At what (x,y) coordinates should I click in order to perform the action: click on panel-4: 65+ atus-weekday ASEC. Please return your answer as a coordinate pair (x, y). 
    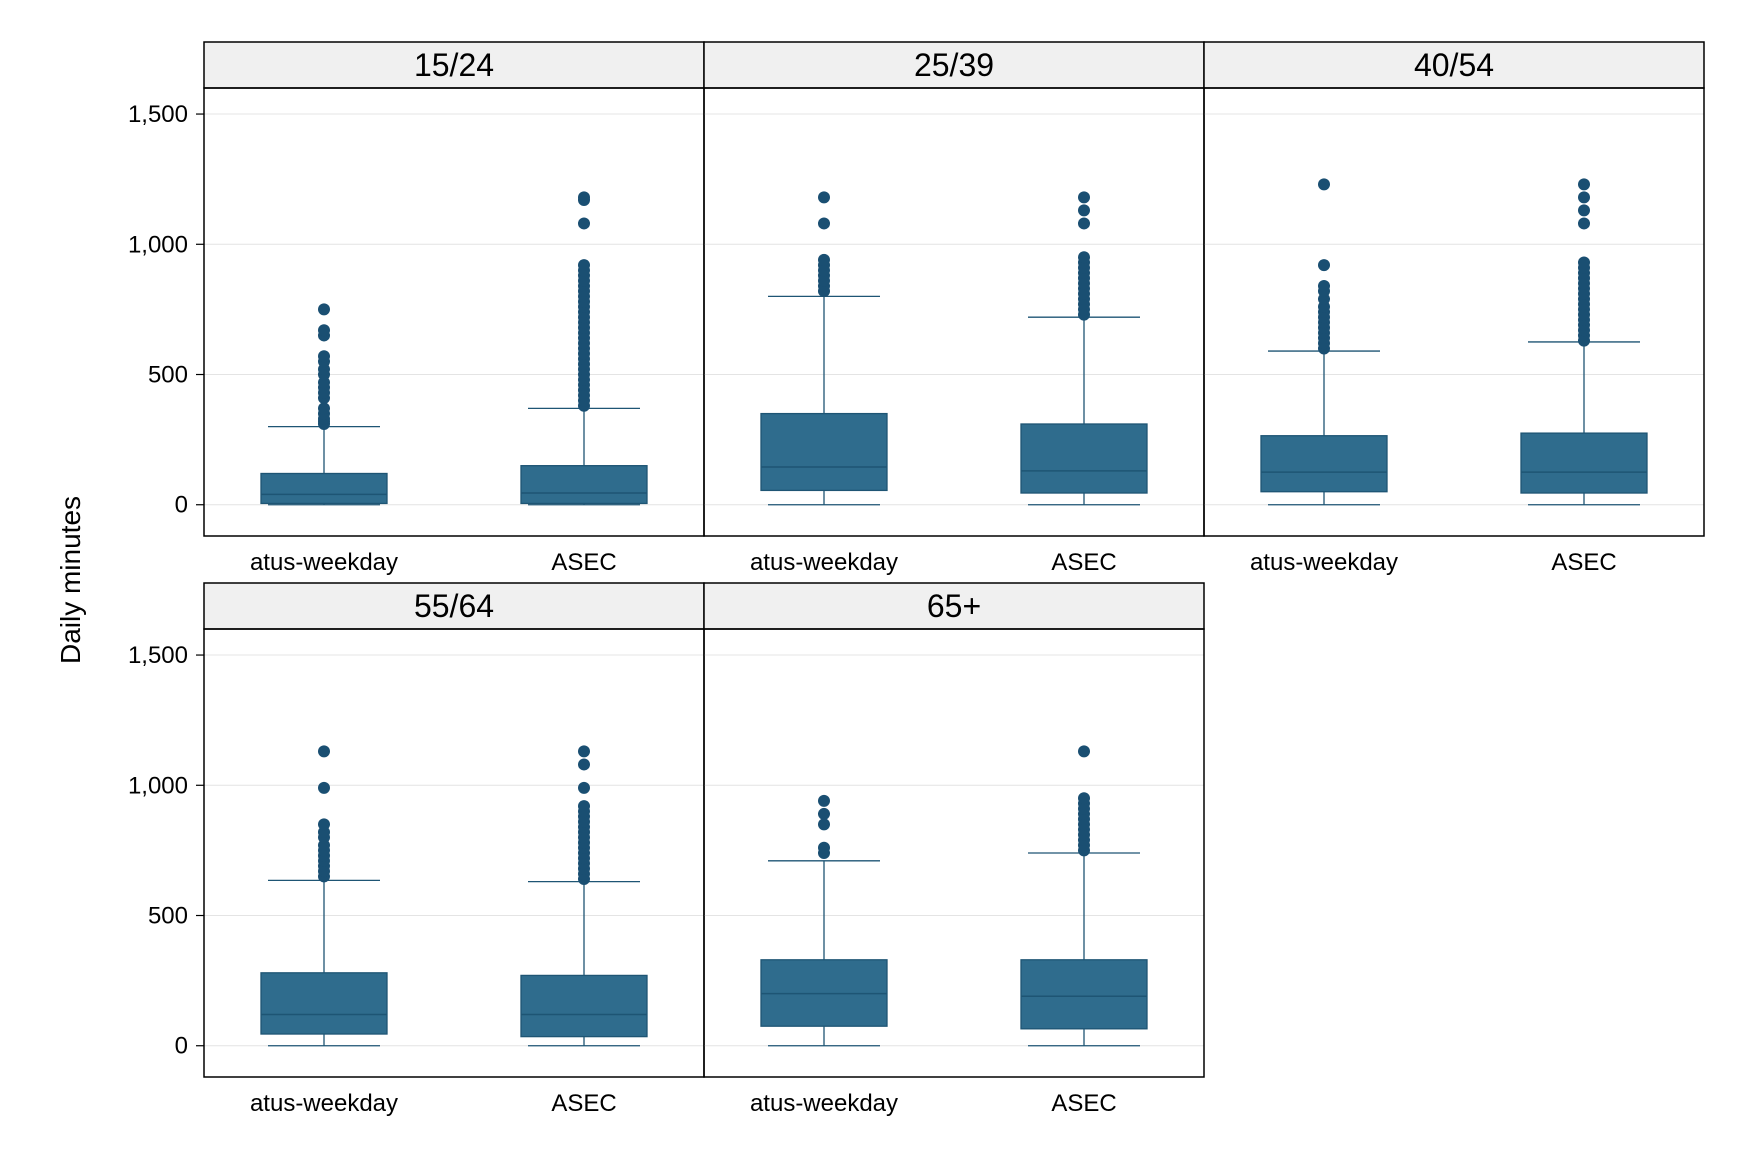
    Looking at the image, I should click on (954, 849).